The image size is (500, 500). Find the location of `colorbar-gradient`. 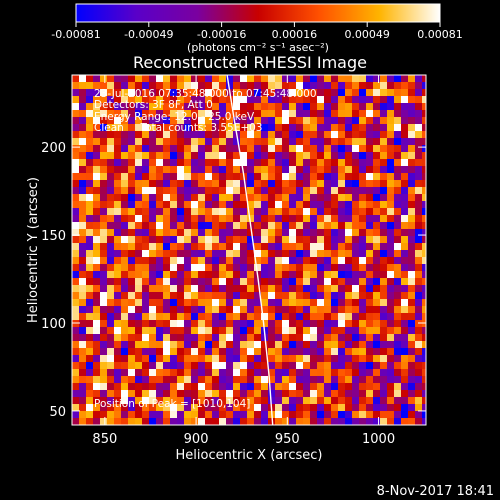

colorbar-gradient is located at coordinates (258, 13).